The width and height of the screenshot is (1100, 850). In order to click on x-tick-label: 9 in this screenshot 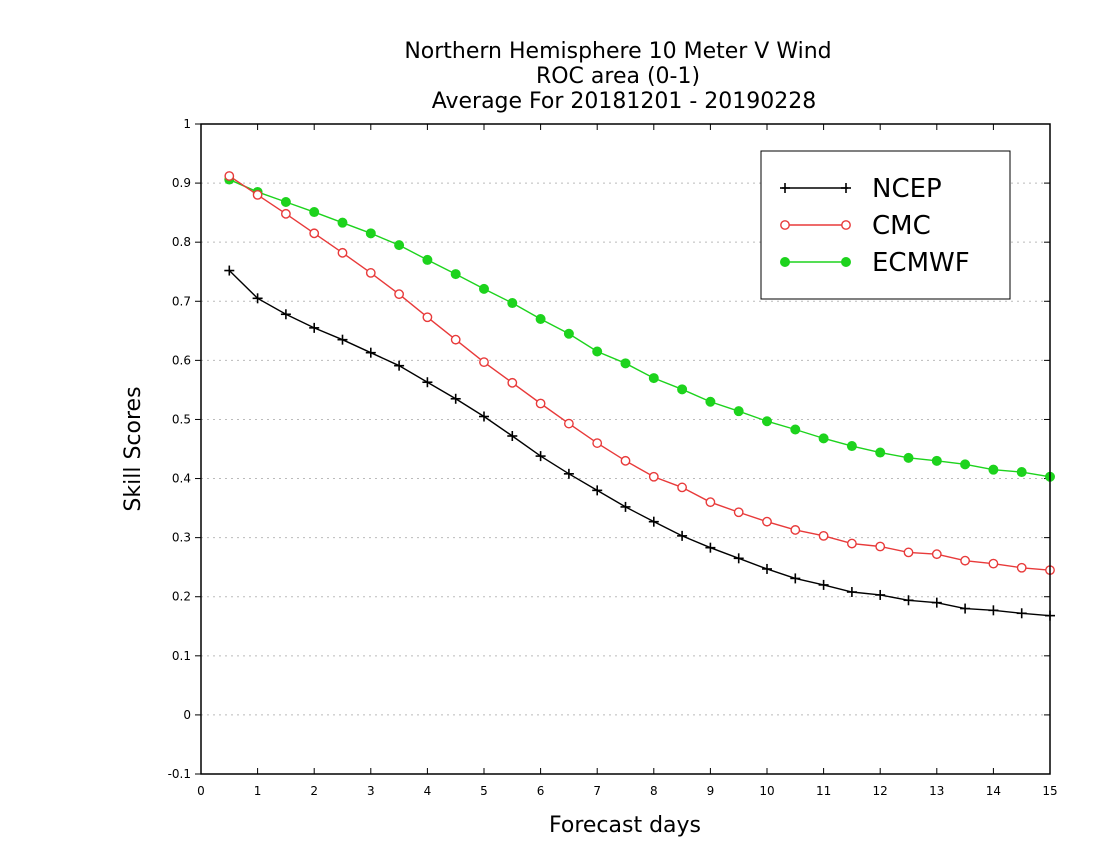, I will do `click(711, 791)`.